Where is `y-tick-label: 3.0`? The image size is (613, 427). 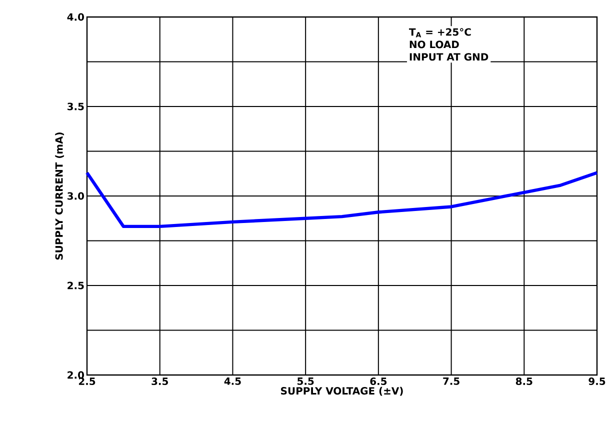
y-tick-label: 3.0 is located at coordinates (76, 196).